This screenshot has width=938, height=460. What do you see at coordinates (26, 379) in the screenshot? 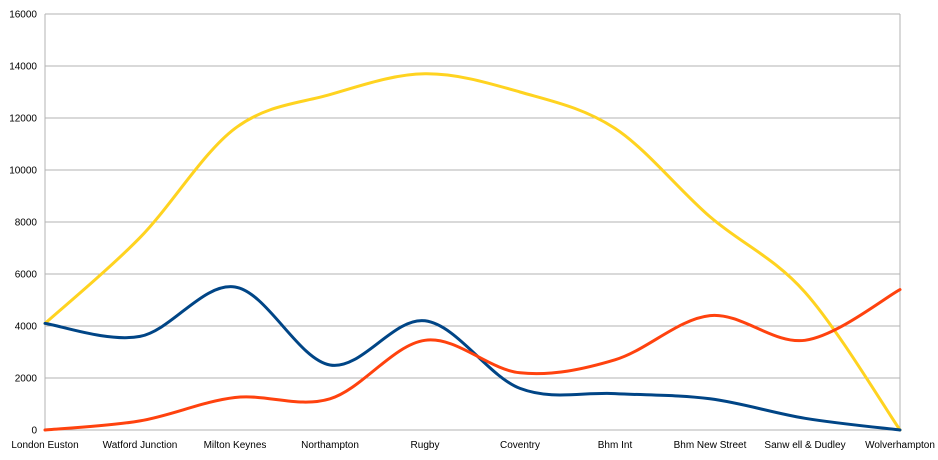
I see `y-tick-label: 2000` at bounding box center [26, 379].